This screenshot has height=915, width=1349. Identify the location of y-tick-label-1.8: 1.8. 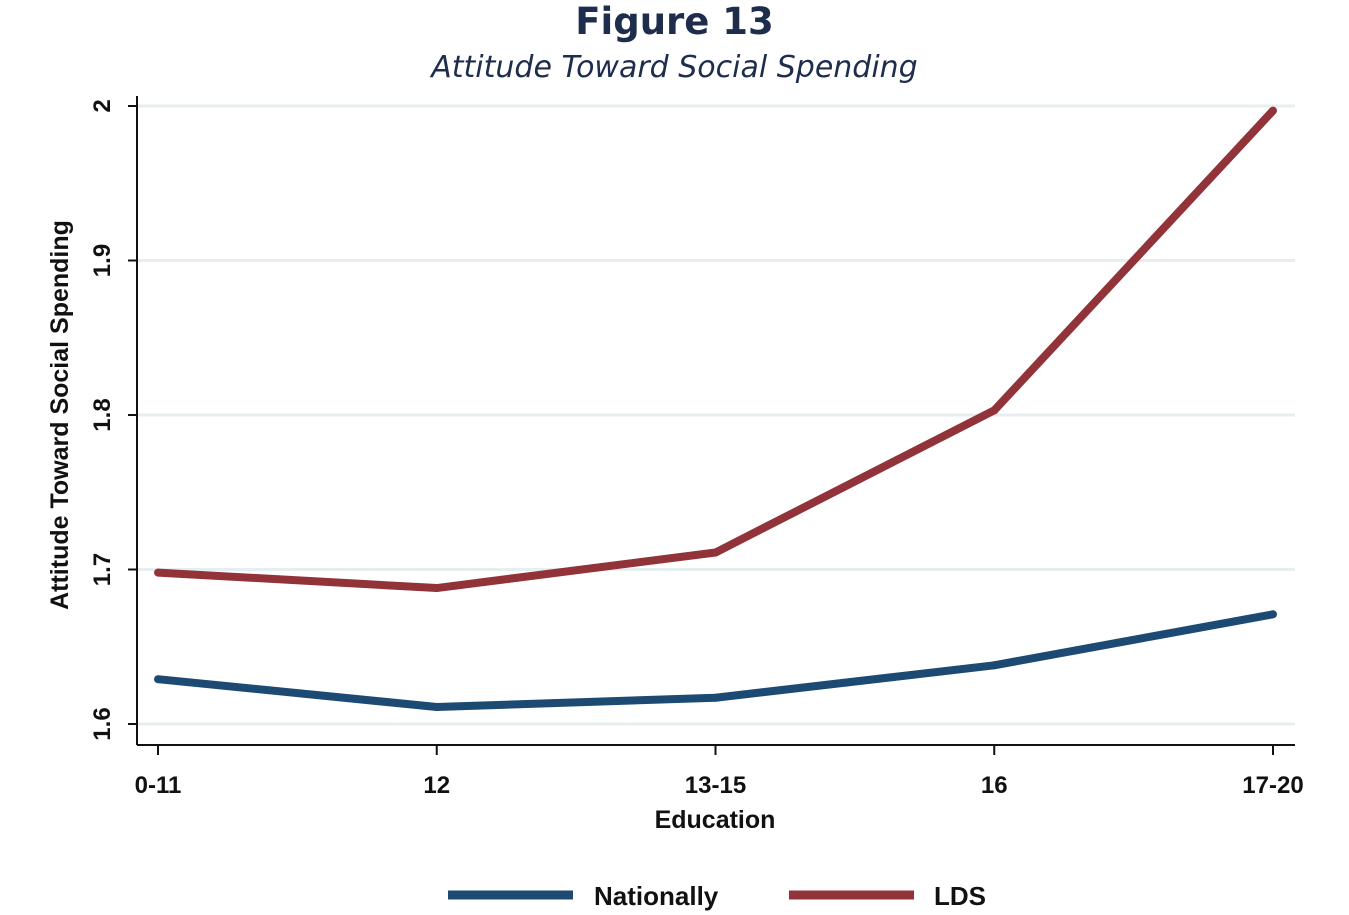
(102, 414).